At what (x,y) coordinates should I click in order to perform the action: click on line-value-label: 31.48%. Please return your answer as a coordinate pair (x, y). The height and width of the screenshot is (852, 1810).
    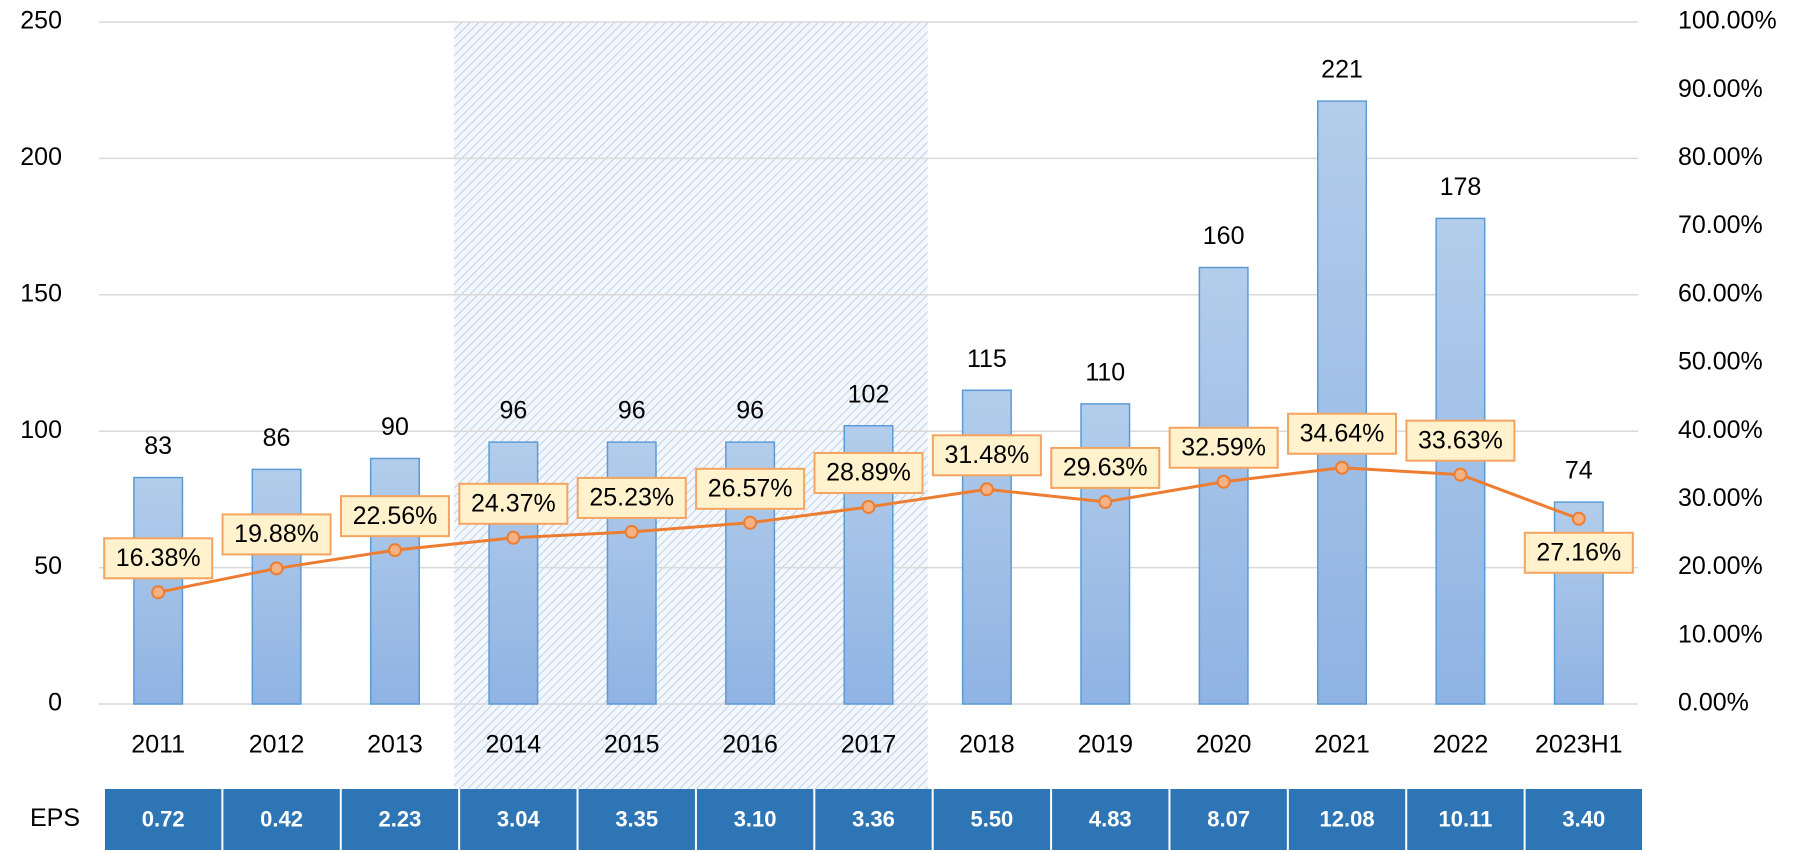
    Looking at the image, I should click on (986, 455).